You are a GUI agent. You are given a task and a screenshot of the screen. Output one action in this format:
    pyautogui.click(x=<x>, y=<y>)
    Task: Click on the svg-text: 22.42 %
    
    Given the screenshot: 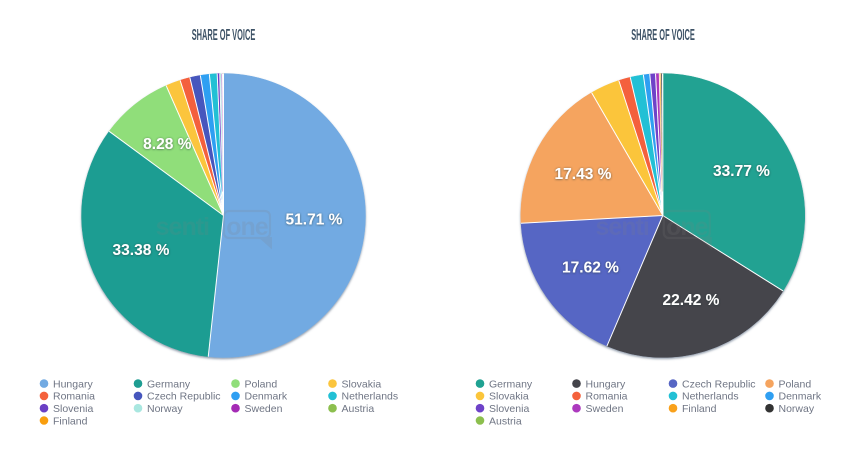 What is the action you would take?
    pyautogui.click(x=691, y=300)
    